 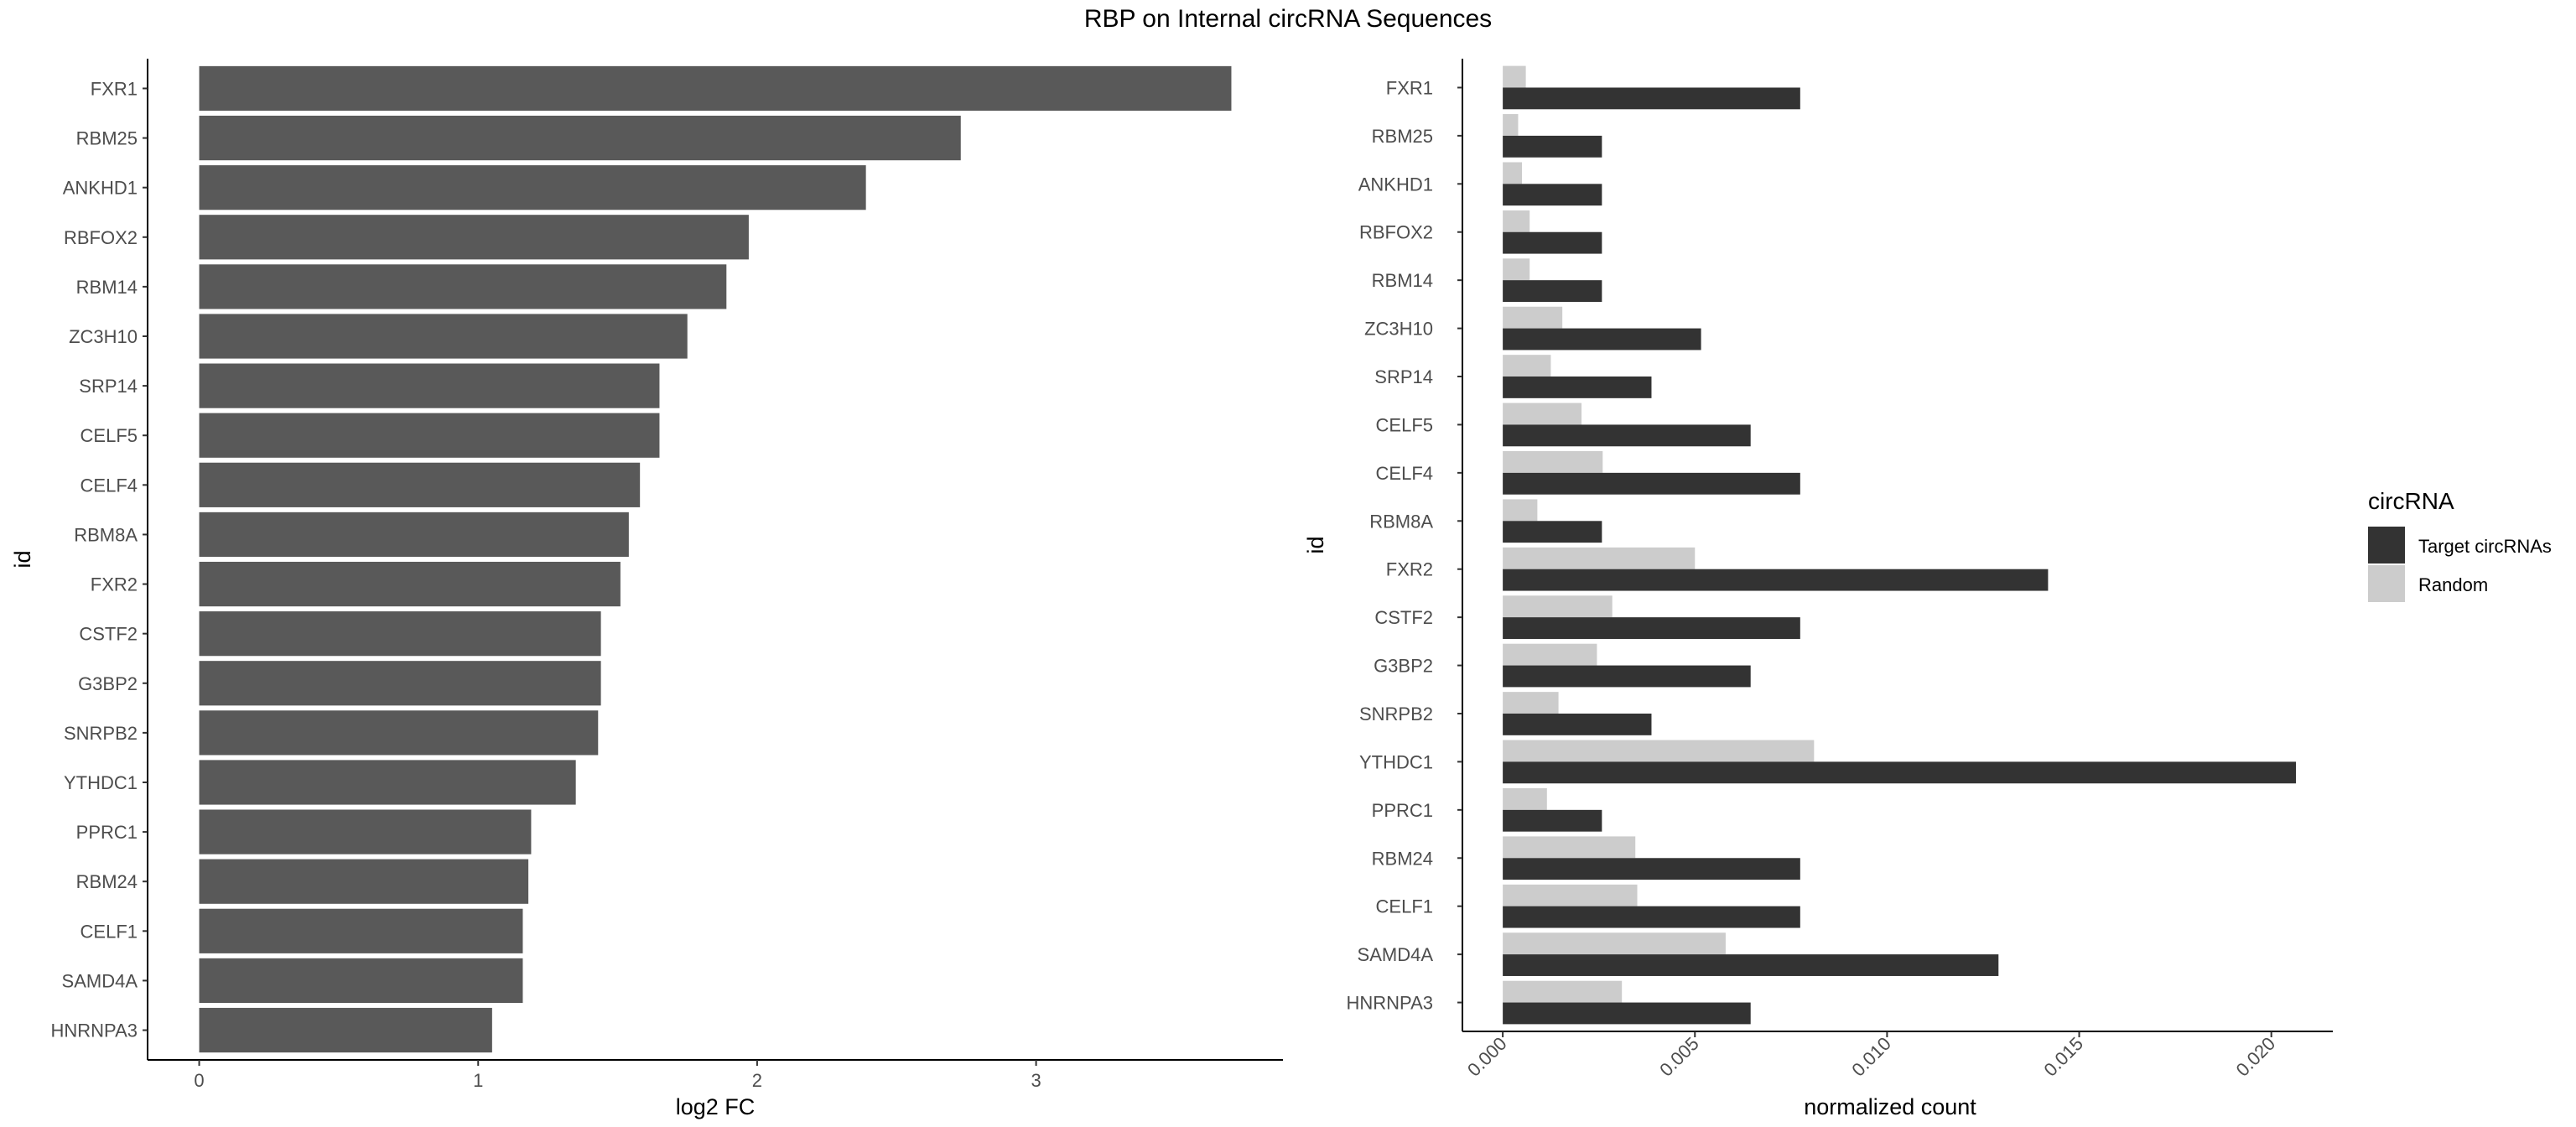 What do you see at coordinates (1577, 724) in the screenshot?
I see `bar-target-snrpb2` at bounding box center [1577, 724].